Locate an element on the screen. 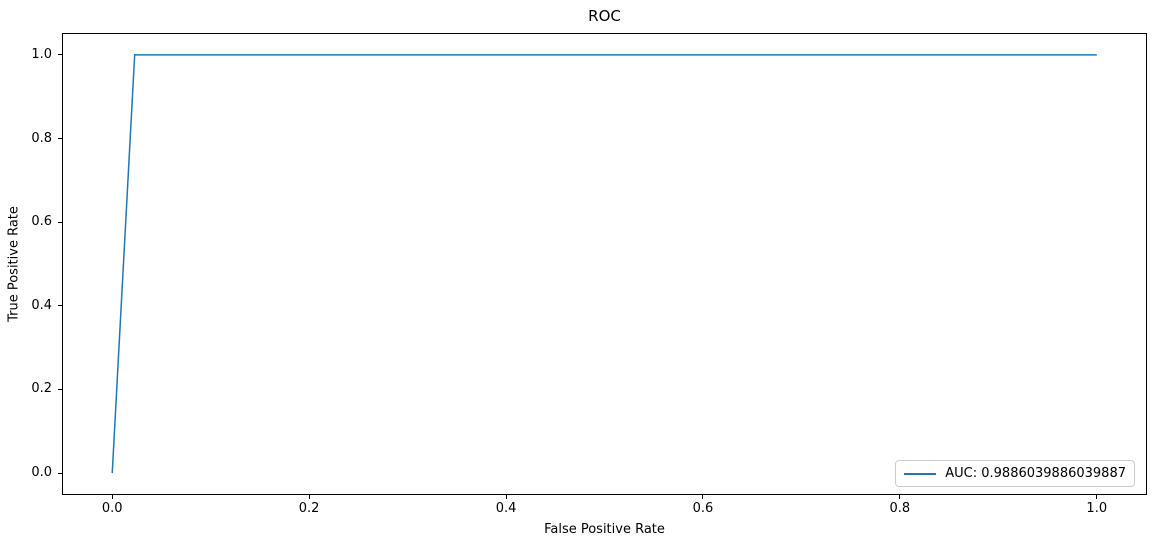  y-tick-label: 0.2 is located at coordinates (41, 389).